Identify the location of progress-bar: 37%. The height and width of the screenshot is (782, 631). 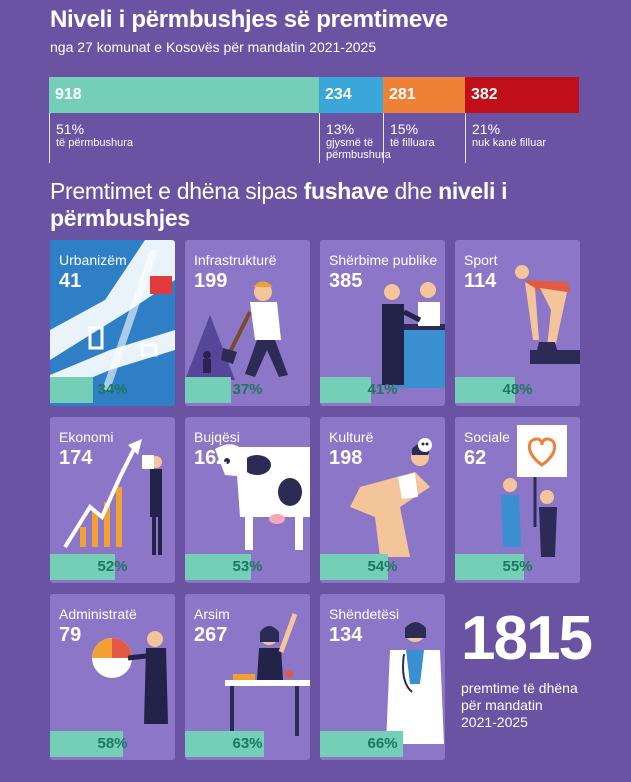
(247, 390).